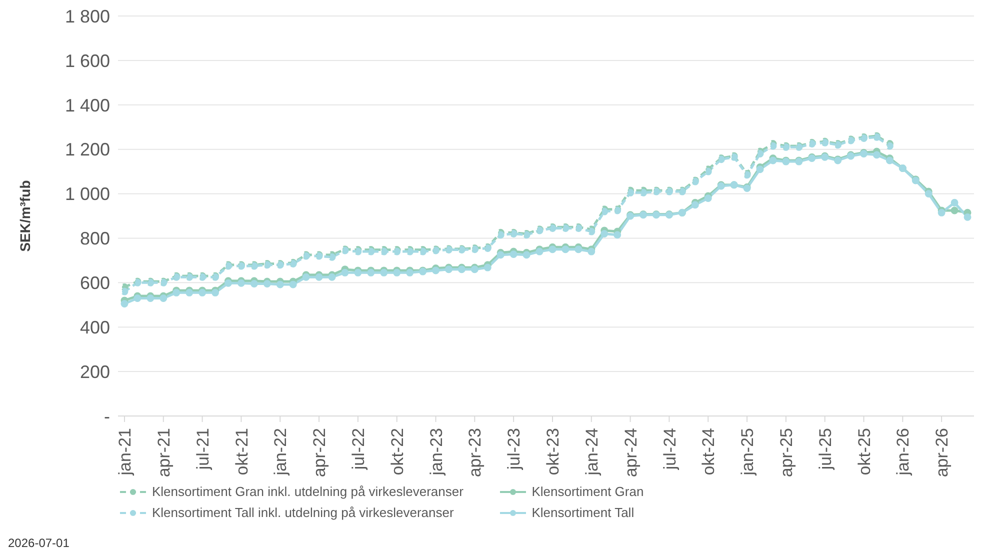 The image size is (992, 558). I want to click on legend-label: Klensortiment Gran, so click(588, 491).